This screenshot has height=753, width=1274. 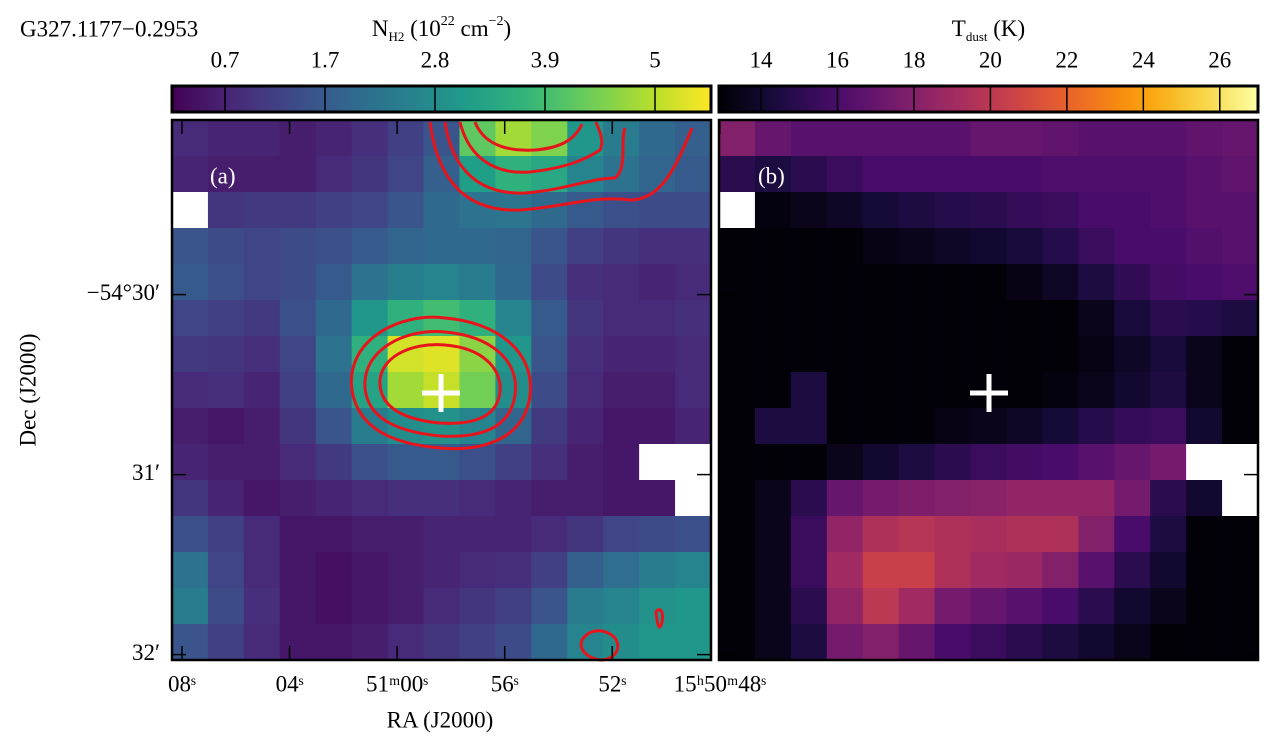 What do you see at coordinates (837, 59) in the screenshot?
I see `colorbar-tick-label: 16` at bounding box center [837, 59].